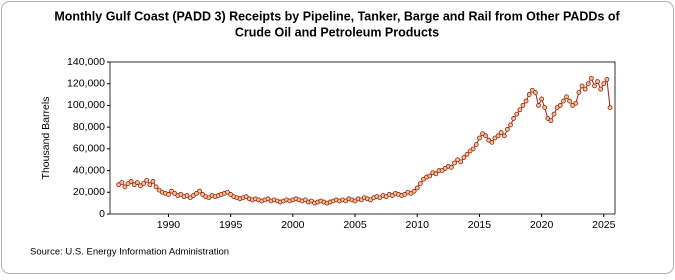 This screenshot has width=675, height=280. I want to click on y-axis-label: Thousand Barrels, so click(46, 138).